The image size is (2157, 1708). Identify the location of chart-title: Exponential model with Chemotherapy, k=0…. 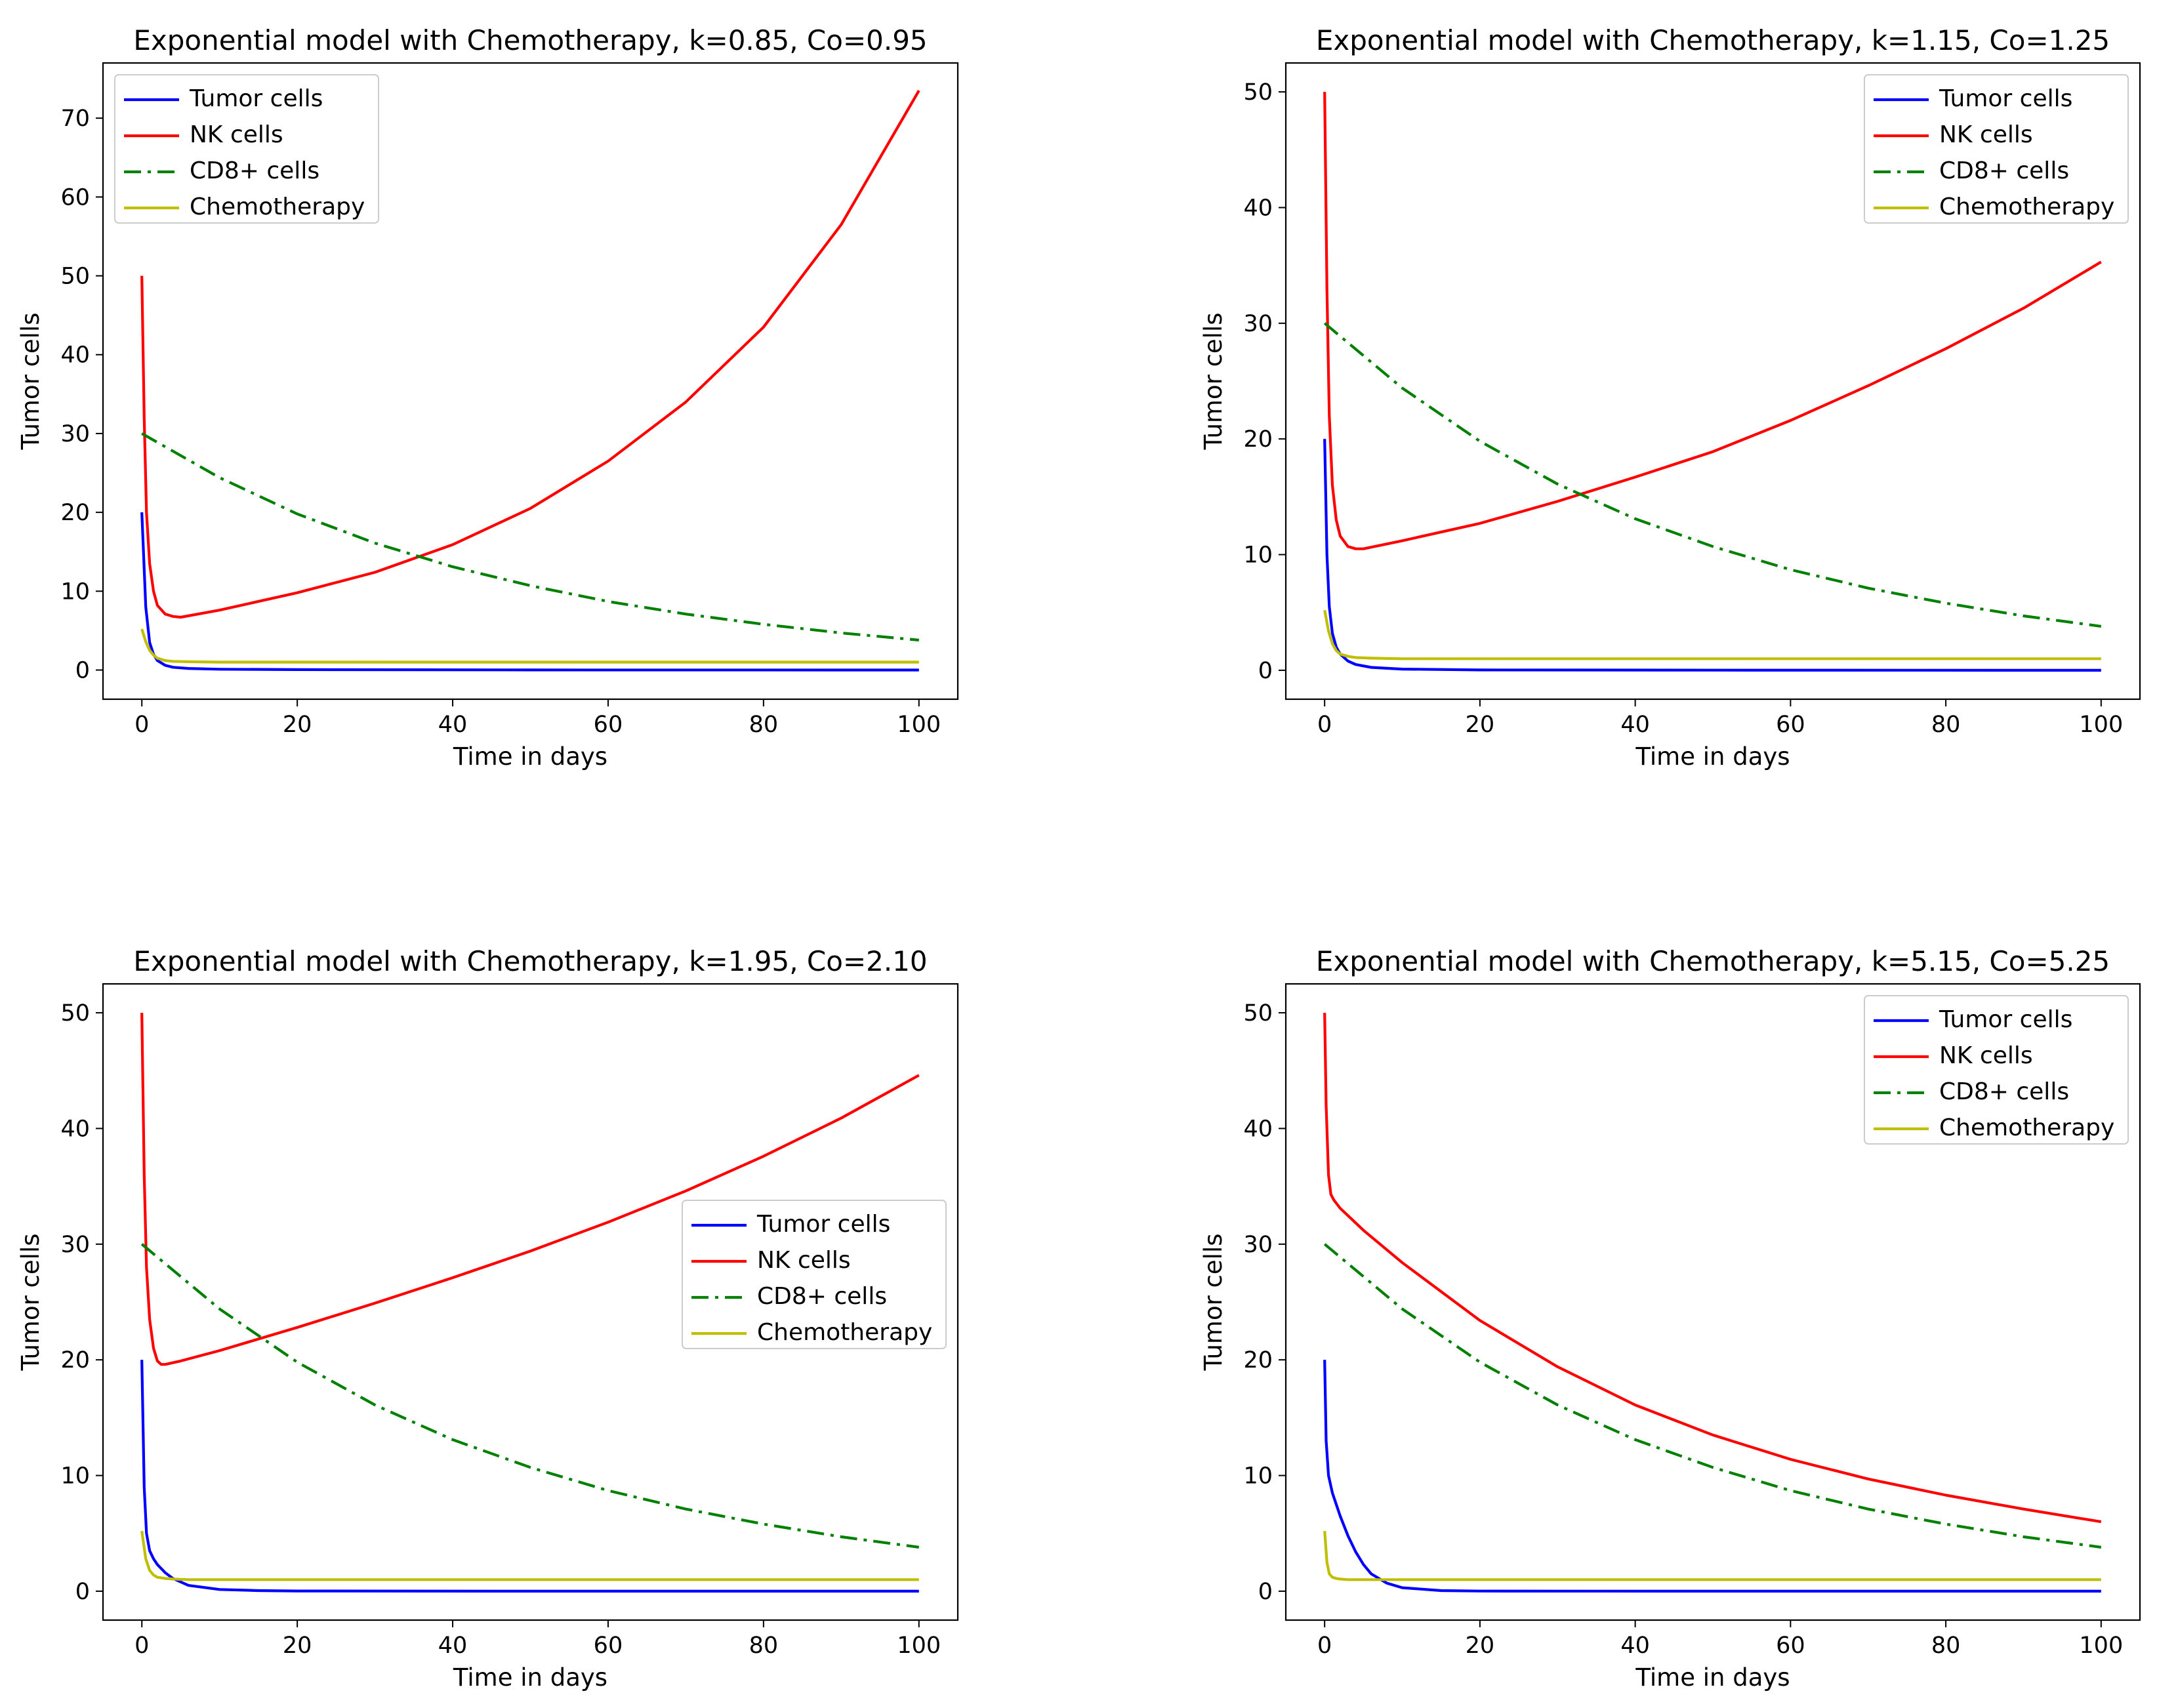
(530, 40).